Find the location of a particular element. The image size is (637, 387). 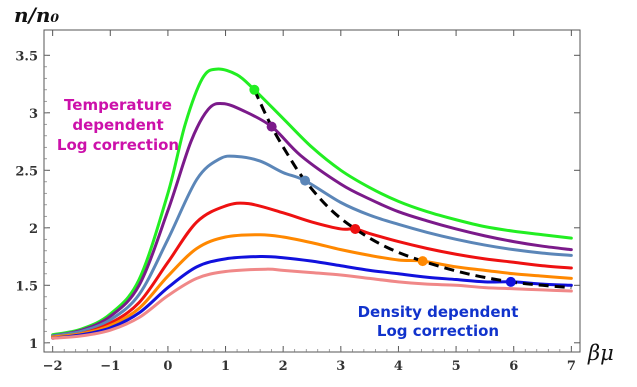

x-tick-label: 0 is located at coordinates (167, 366).